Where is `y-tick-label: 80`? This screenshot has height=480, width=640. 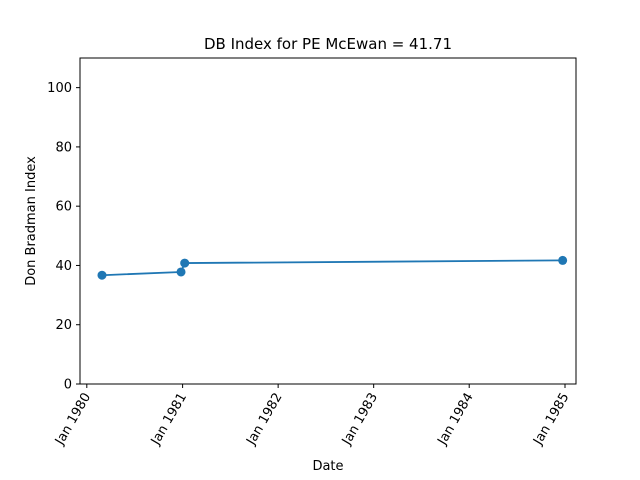
y-tick-label: 80 is located at coordinates (63, 147).